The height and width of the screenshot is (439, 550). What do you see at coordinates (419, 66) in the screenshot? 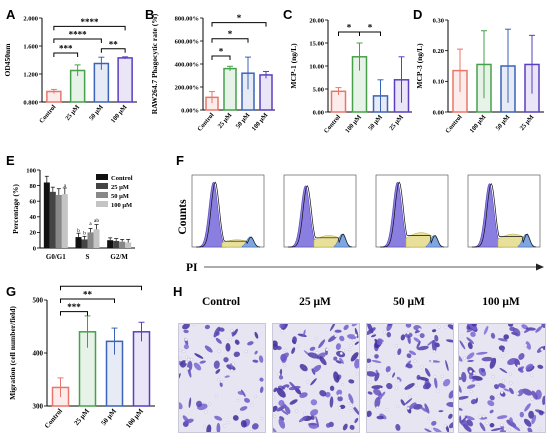
I see `y-axis-label: MCP-3 (ng/L)` at bounding box center [419, 66].